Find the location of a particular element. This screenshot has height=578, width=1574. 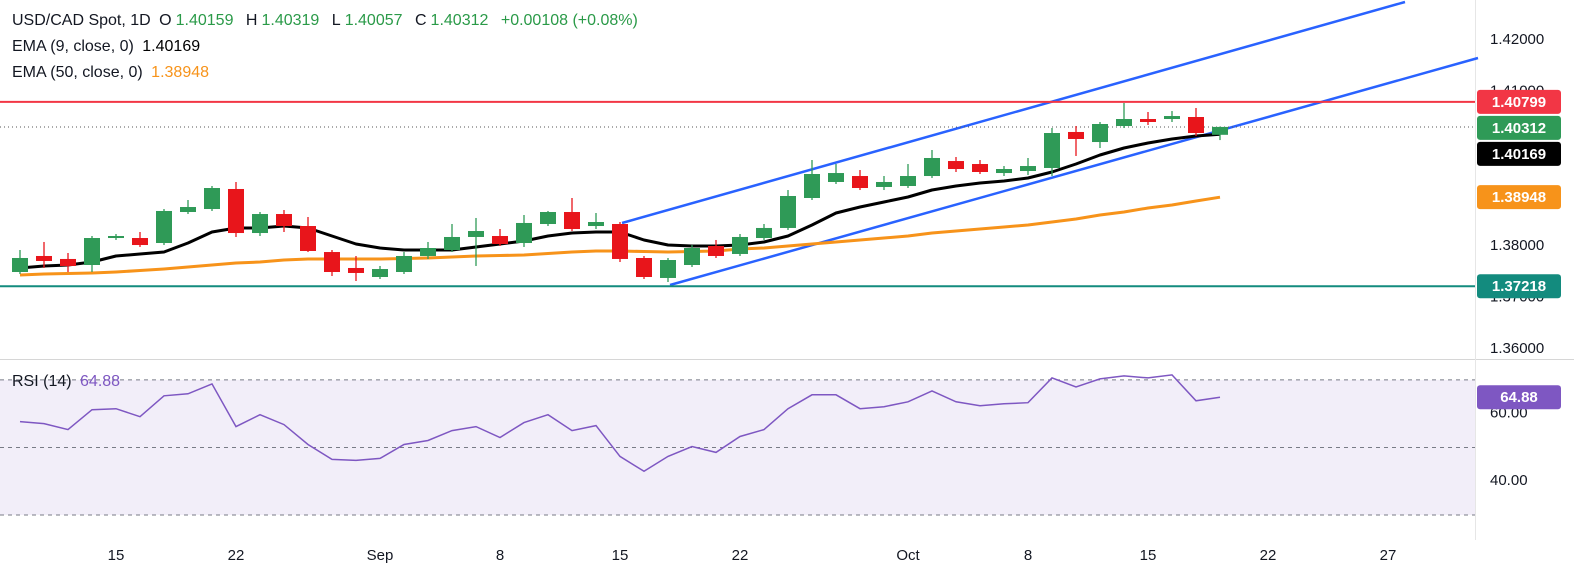

indicator-value: 64.88 is located at coordinates (100, 381).